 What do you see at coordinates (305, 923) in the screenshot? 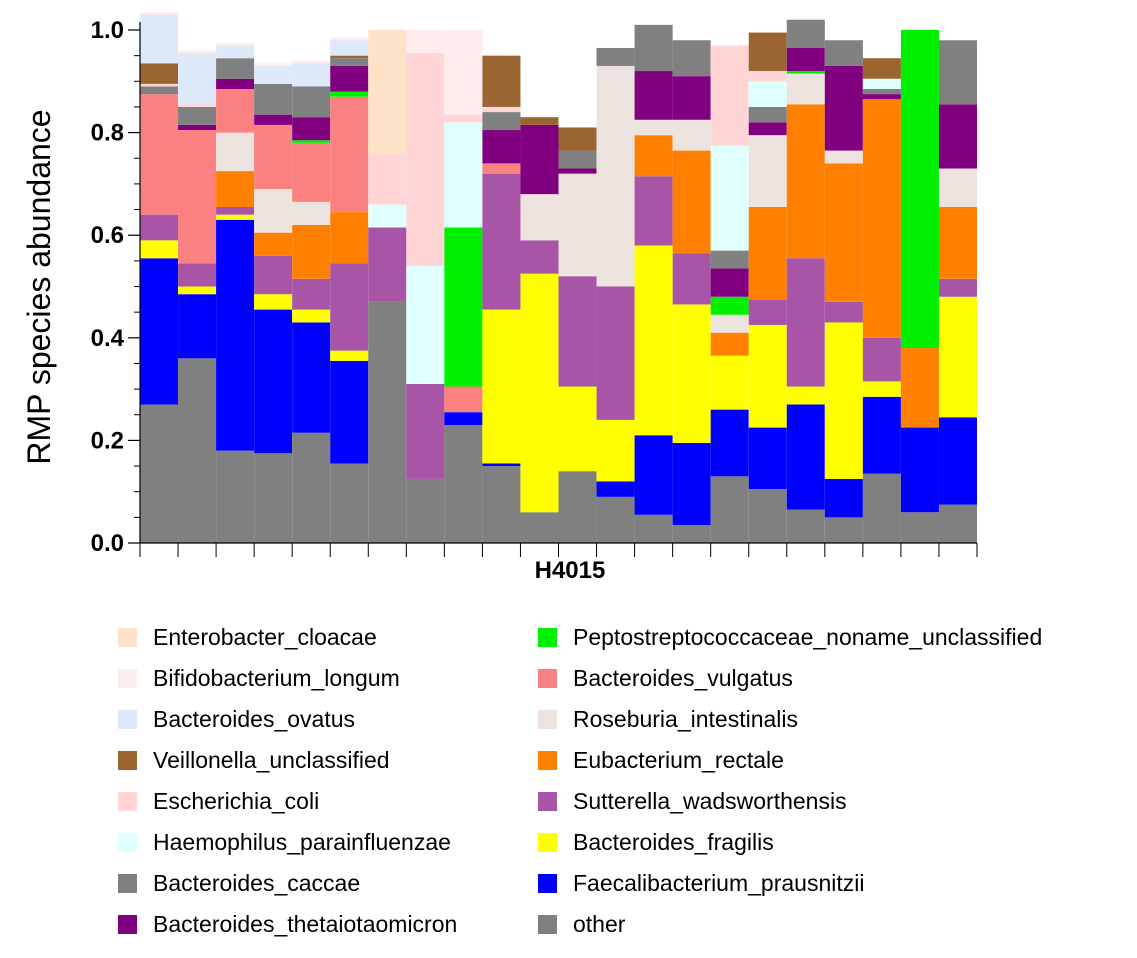
I see `legend-label: Bacteroides_thetaiotaomicron` at bounding box center [305, 923].